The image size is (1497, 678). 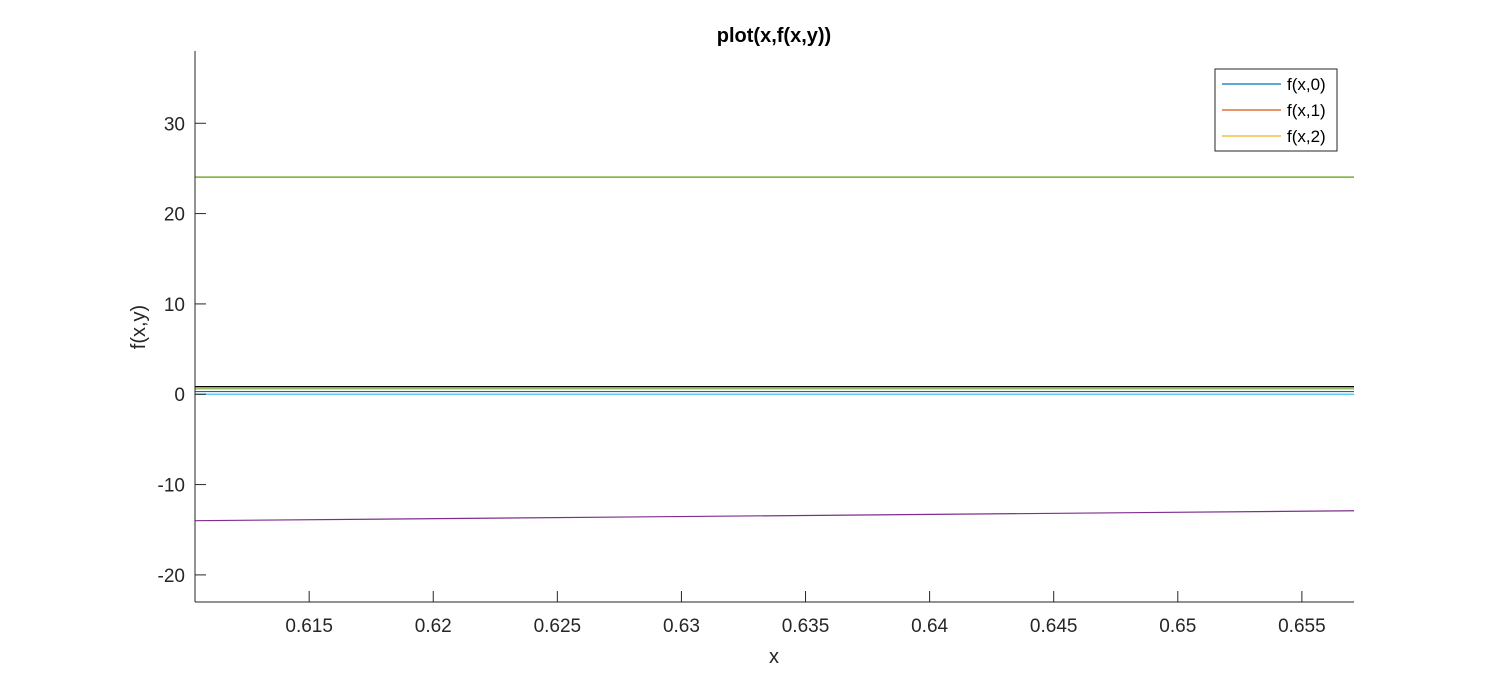 I want to click on x-tick-label-5: 0.64, so click(x=929, y=626).